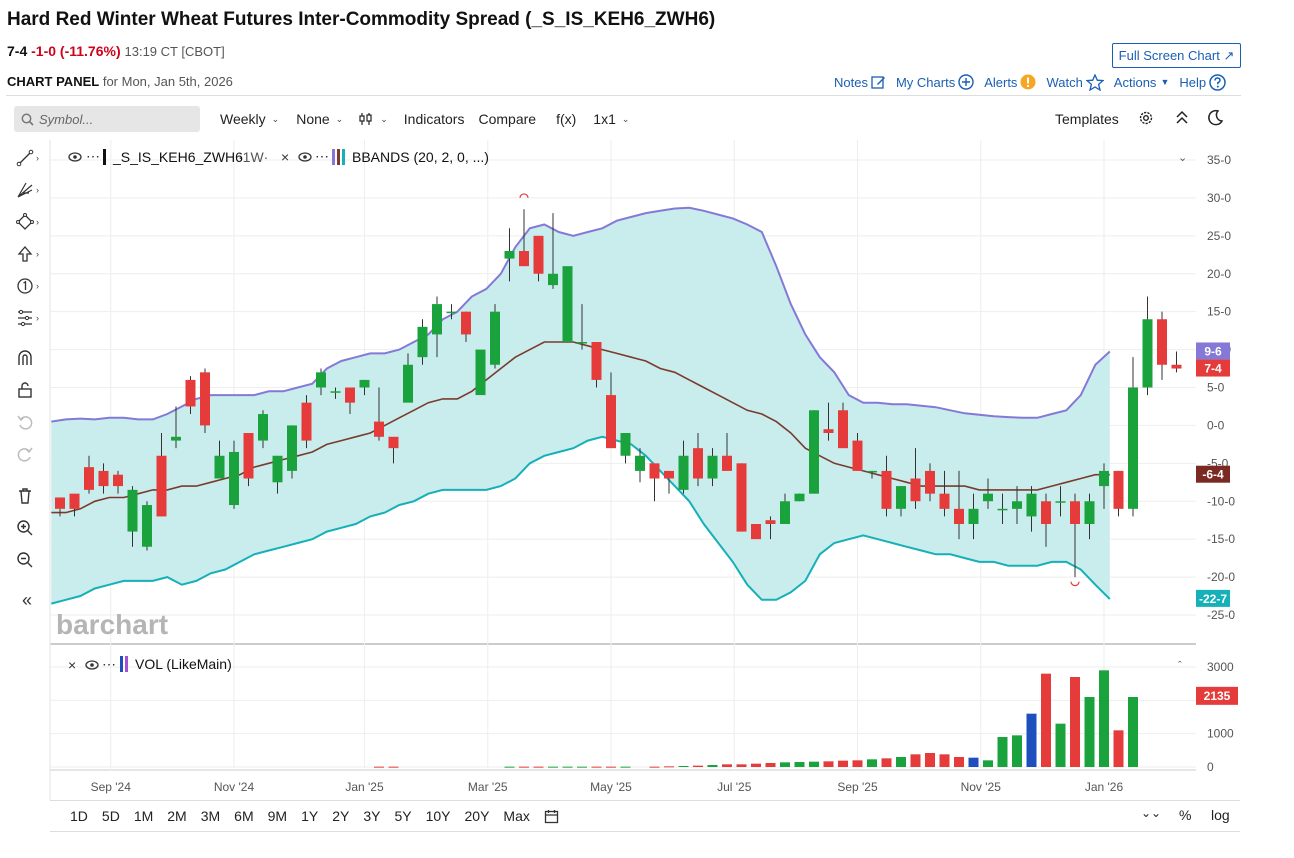 Image resolution: width=1294 pixels, height=858 pixels. Describe the element at coordinates (1185, 815) in the screenshot. I see `percent-toggle: %` at that location.